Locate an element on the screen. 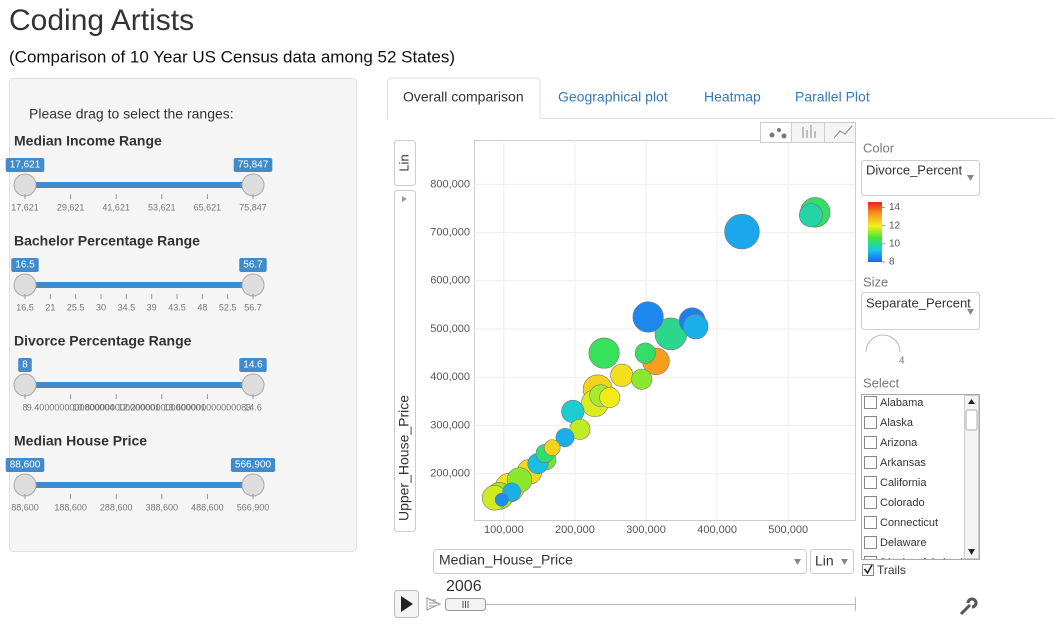 The image size is (1055, 643). color-tick-label: 12 is located at coordinates (895, 225).